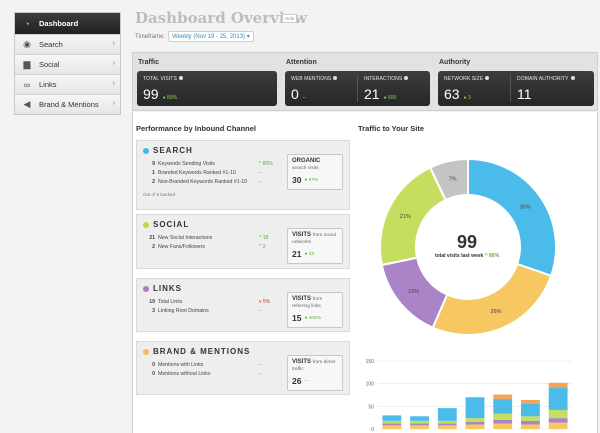 This screenshot has width=600, height=433. What do you see at coordinates (150, 36) in the screenshot?
I see `timeframe-label: Timeframe:` at bounding box center [150, 36].